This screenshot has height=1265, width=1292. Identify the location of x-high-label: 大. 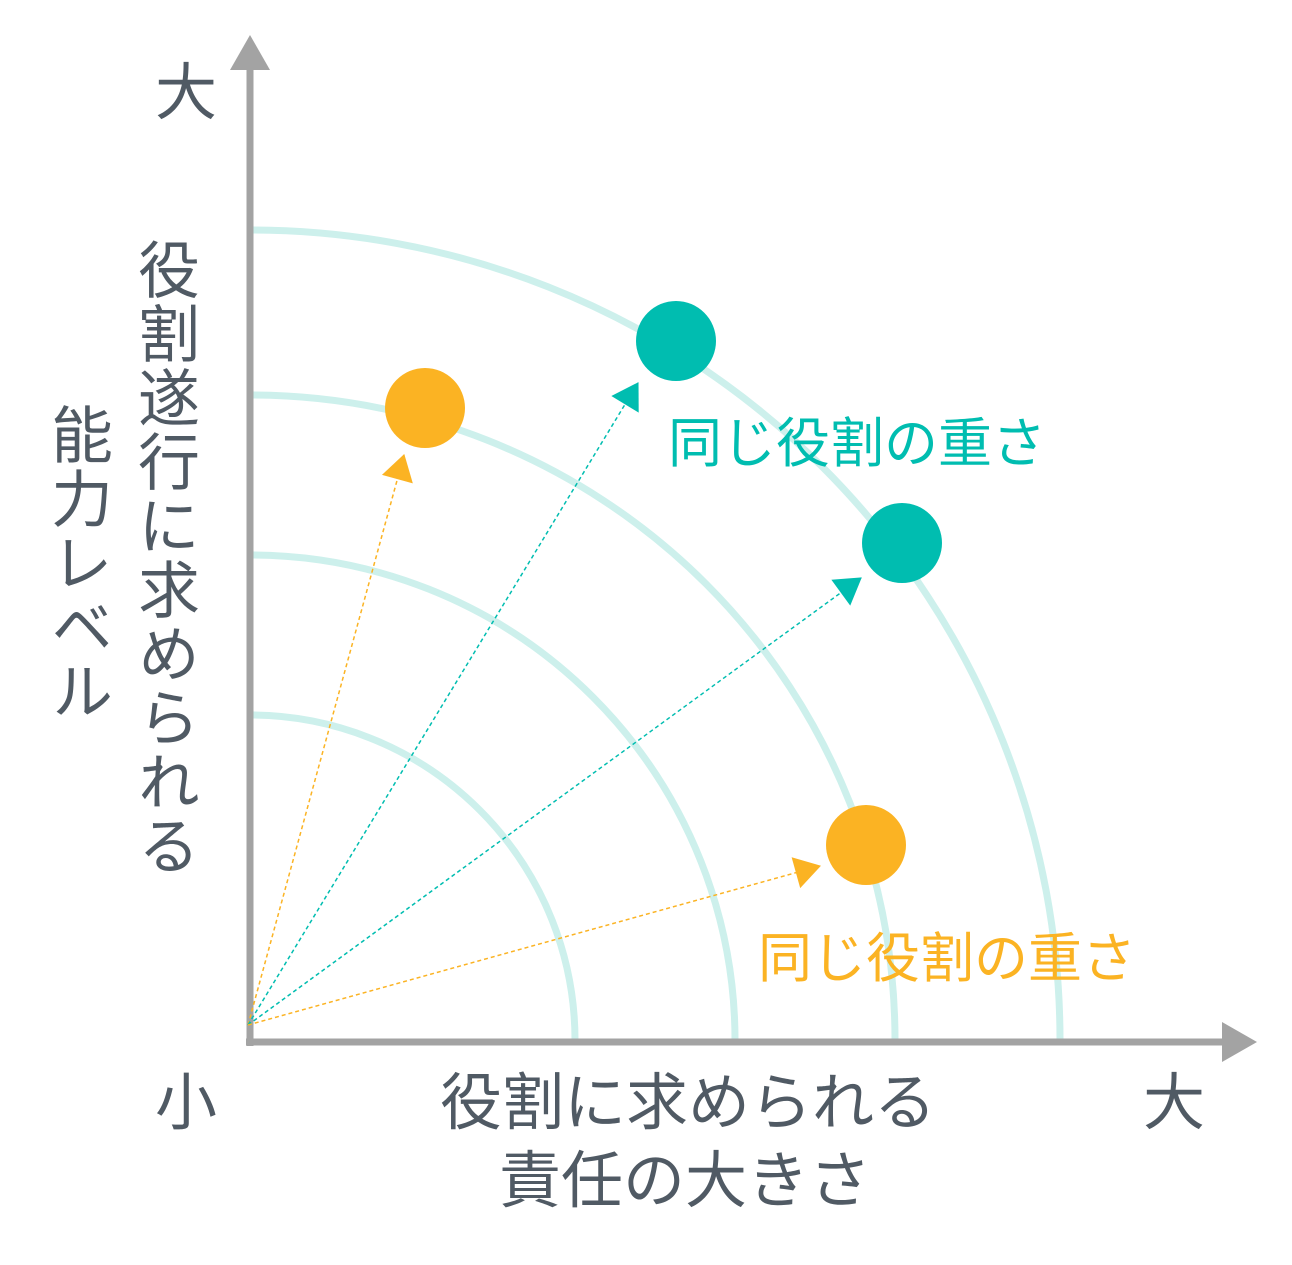
(1174, 1102).